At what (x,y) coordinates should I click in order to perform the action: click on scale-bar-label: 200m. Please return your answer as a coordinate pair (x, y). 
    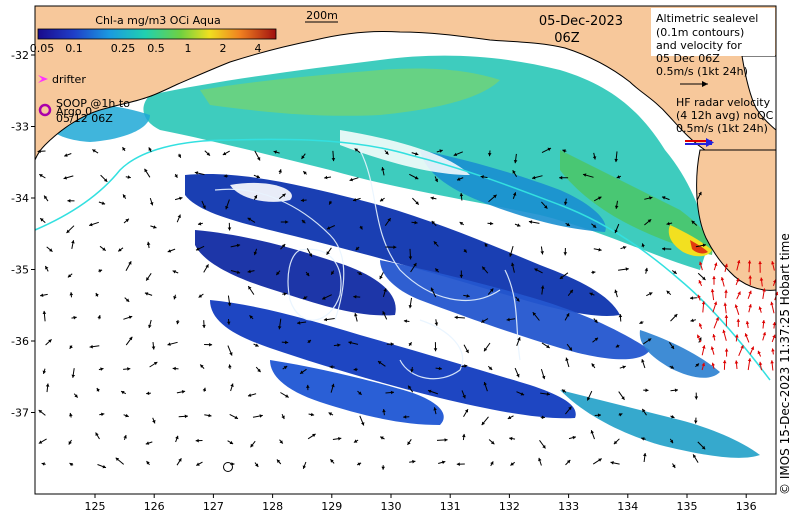
    Looking at the image, I should click on (322, 15).